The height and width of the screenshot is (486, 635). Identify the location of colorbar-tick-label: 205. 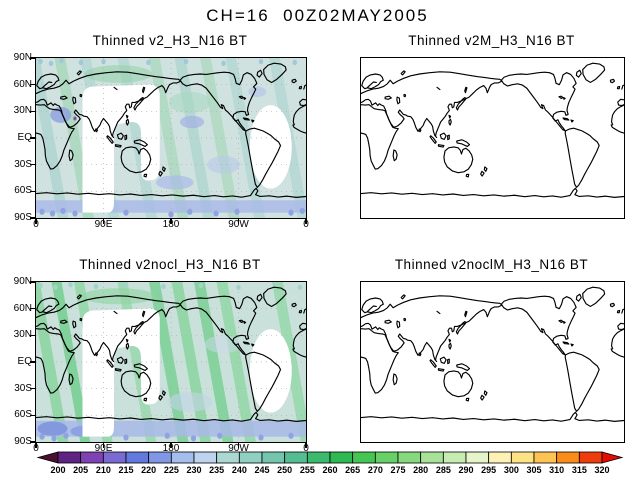
(80, 470).